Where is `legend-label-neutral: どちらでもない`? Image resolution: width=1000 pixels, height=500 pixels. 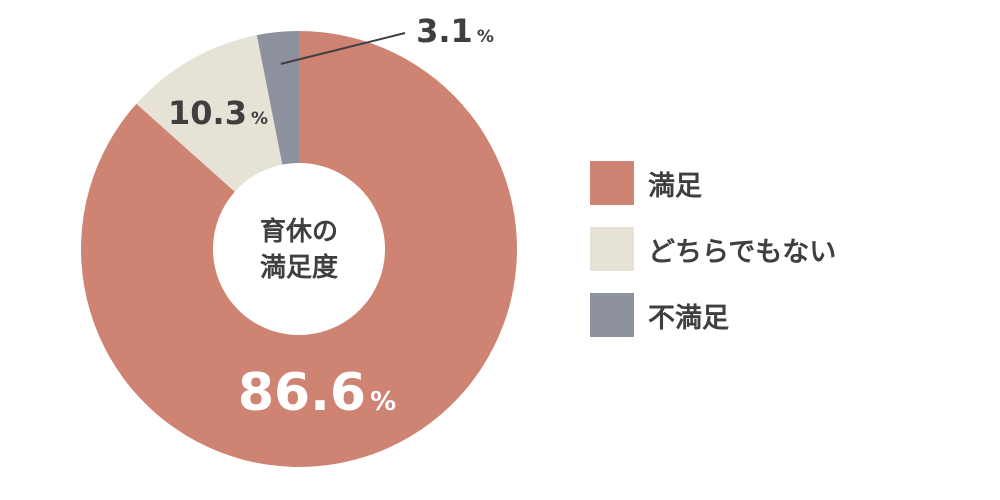 legend-label-neutral: どちらでもない is located at coordinates (742, 252).